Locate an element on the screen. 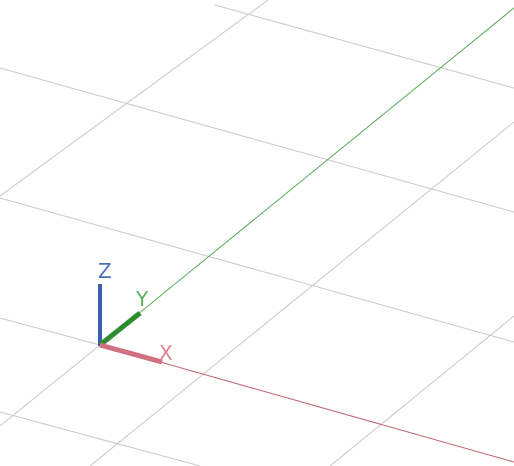 This screenshot has height=466, width=514. z-label: Z is located at coordinates (105, 271).